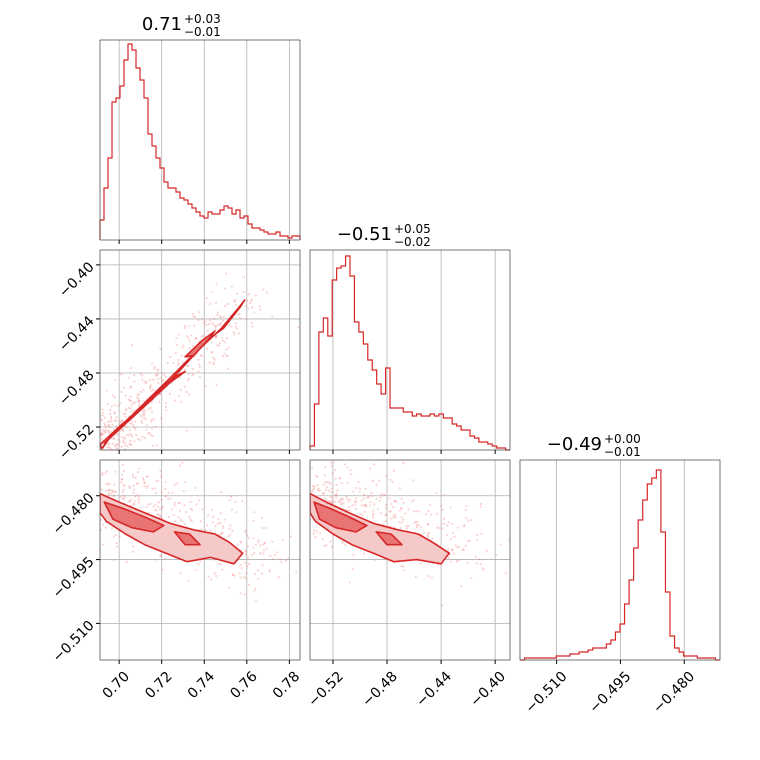 This screenshot has height=760, width=760. What do you see at coordinates (380, 690) in the screenshot?
I see `x-tick-label: −0.48` at bounding box center [380, 690].